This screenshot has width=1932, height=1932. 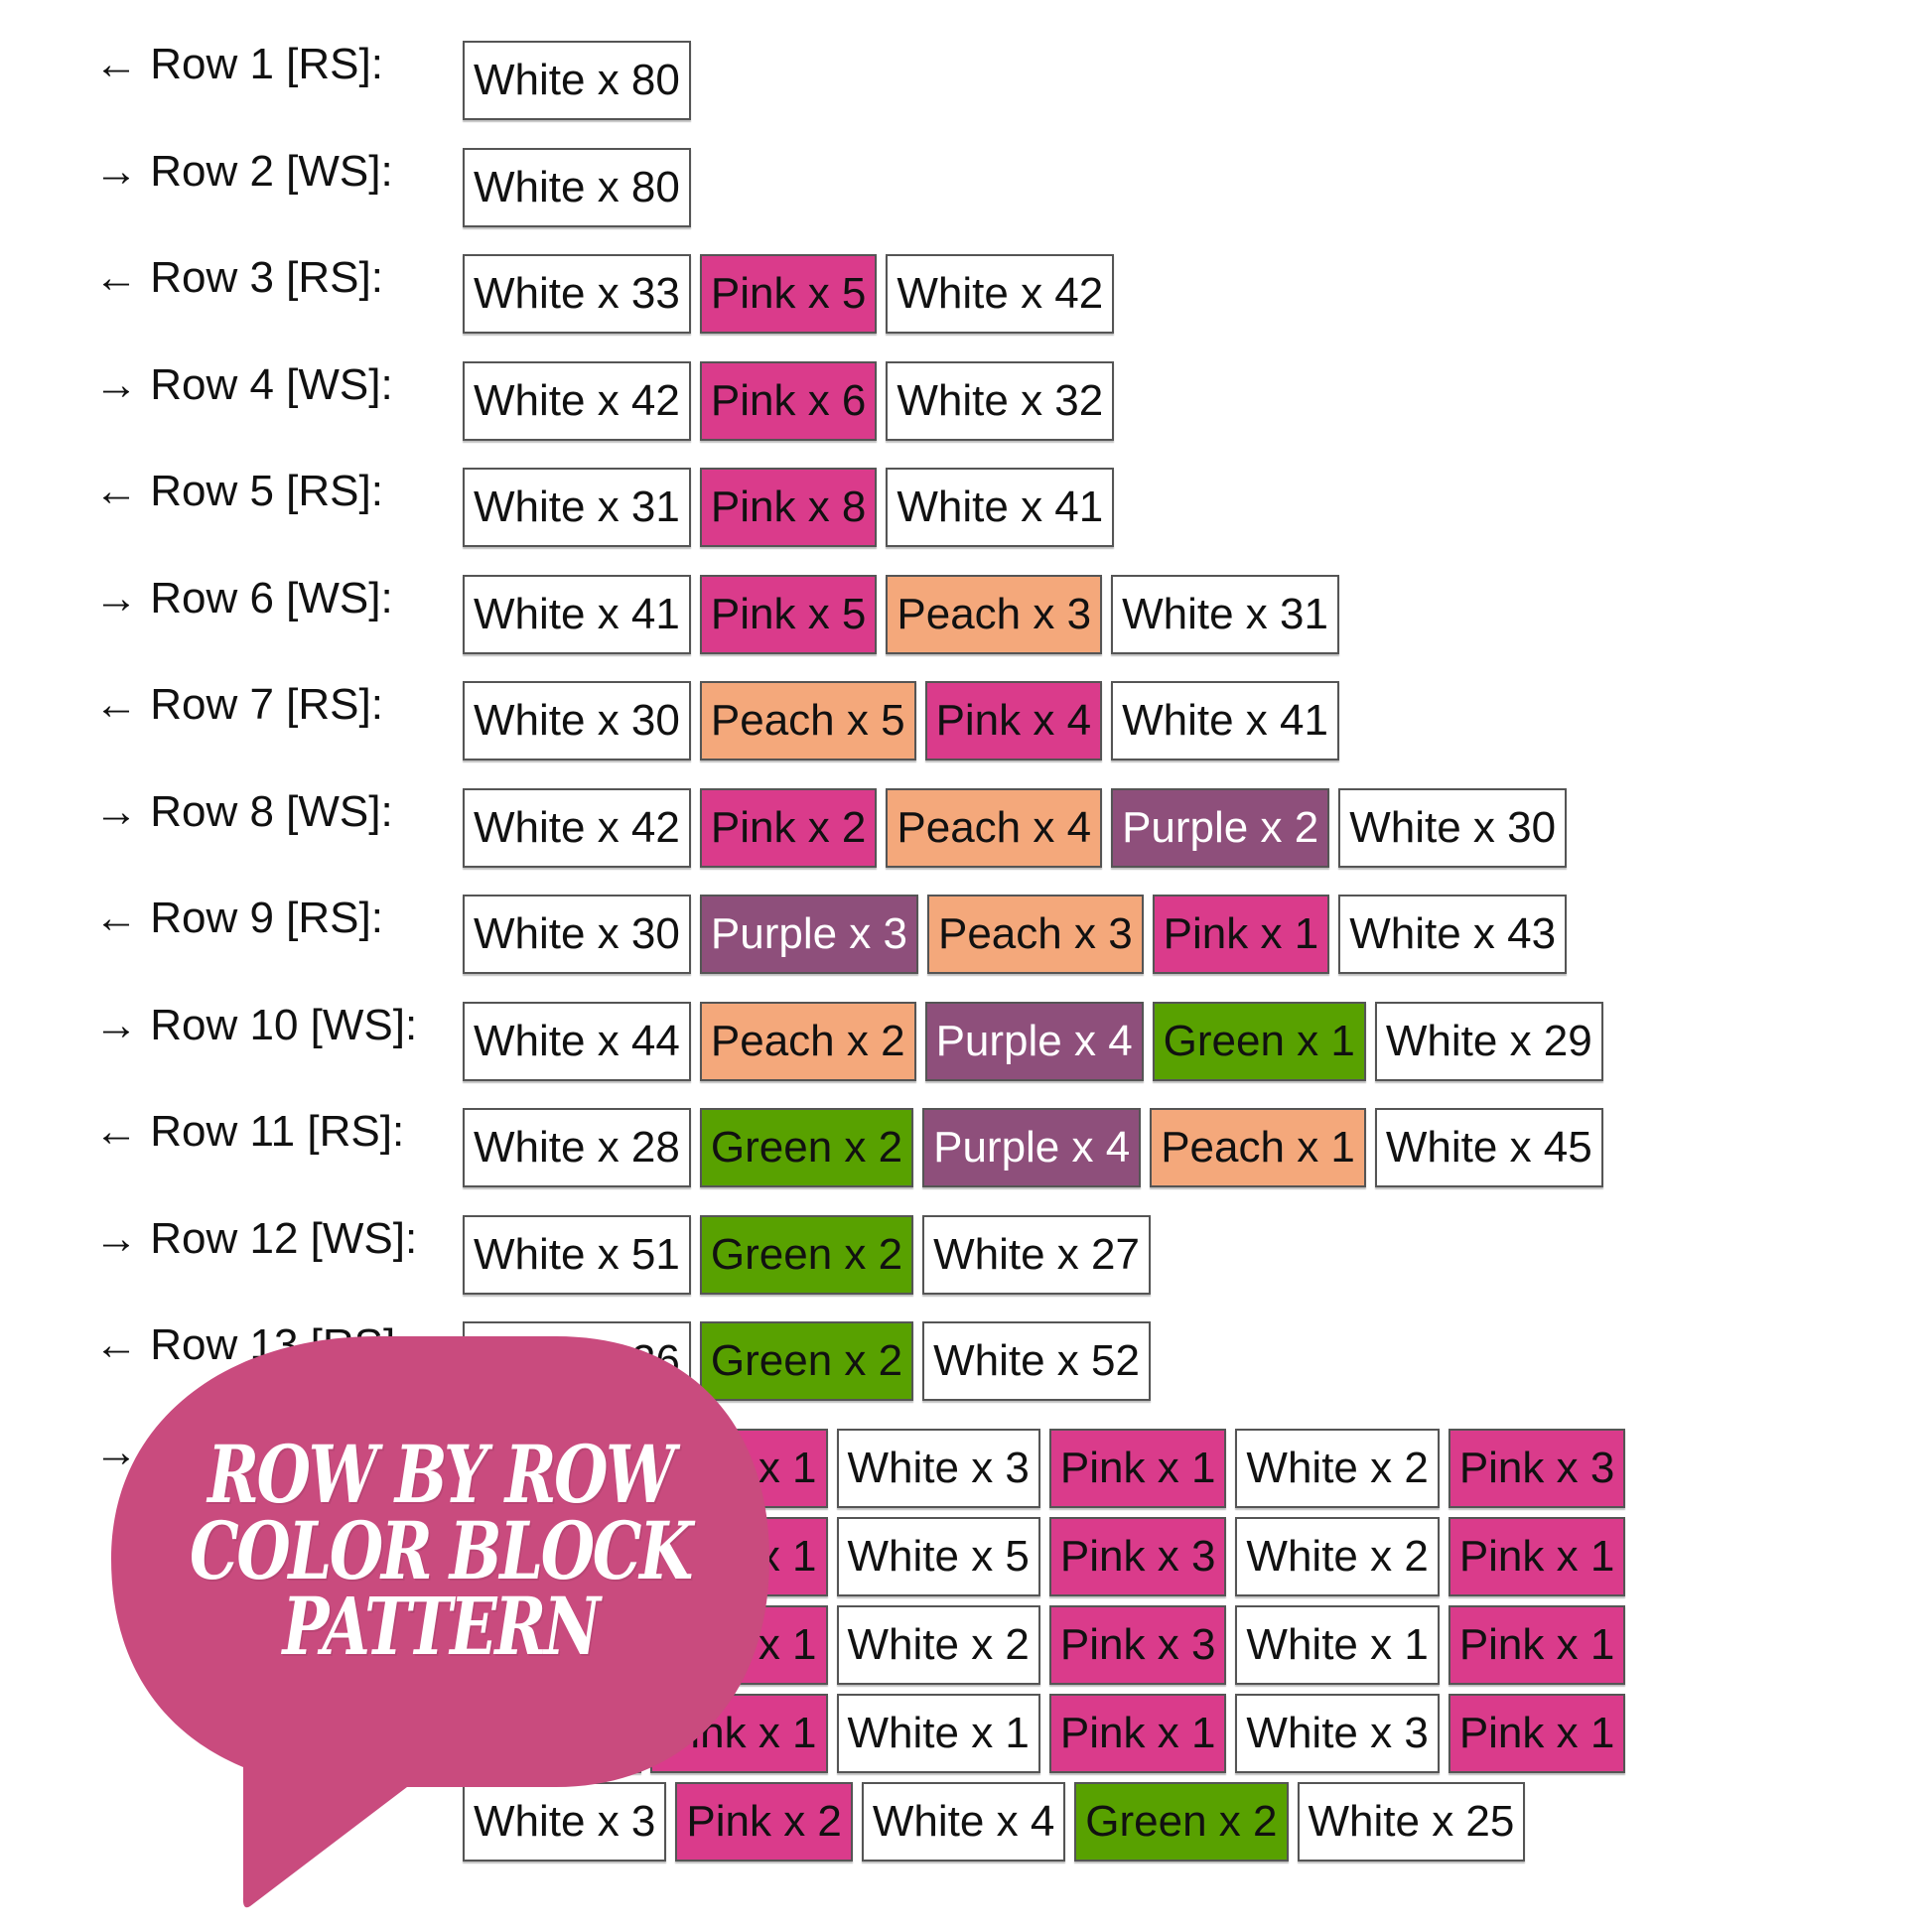 What do you see at coordinates (1411, 1822) in the screenshot?
I see `color-block-white: White x 25` at bounding box center [1411, 1822].